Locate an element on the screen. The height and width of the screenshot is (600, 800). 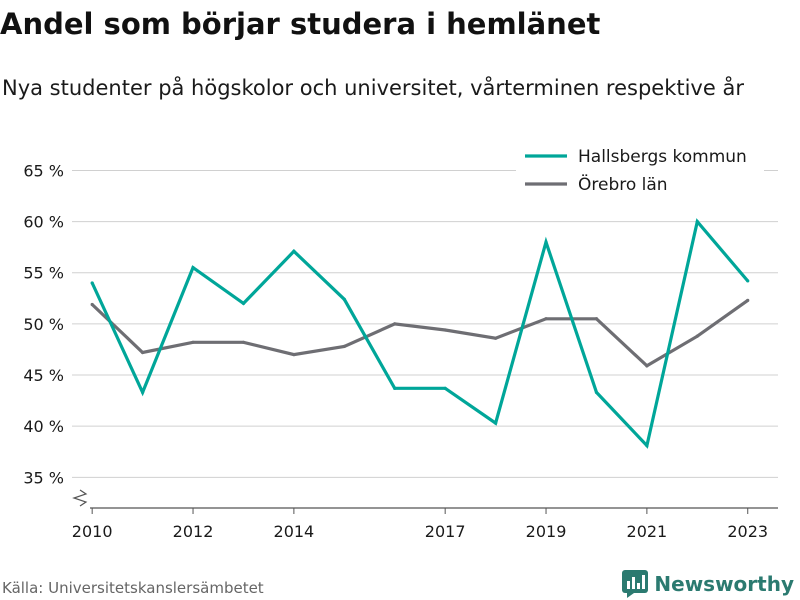
x-tick-label: 2019 is located at coordinates (546, 531).